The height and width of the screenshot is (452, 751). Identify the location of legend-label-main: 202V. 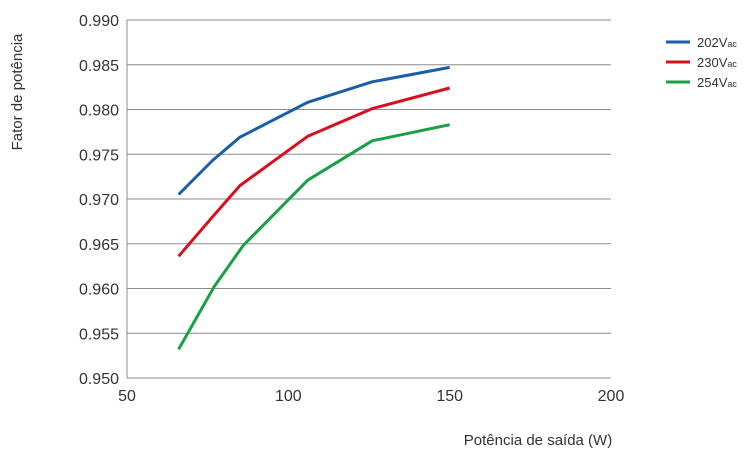
(712, 42).